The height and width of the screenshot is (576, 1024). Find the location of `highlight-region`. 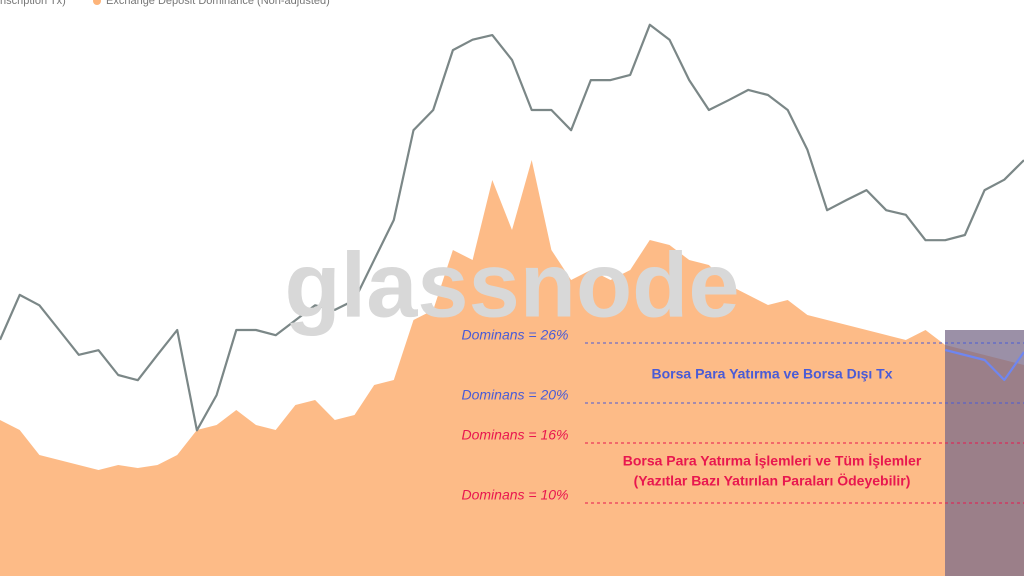

highlight-region is located at coordinates (984, 453).